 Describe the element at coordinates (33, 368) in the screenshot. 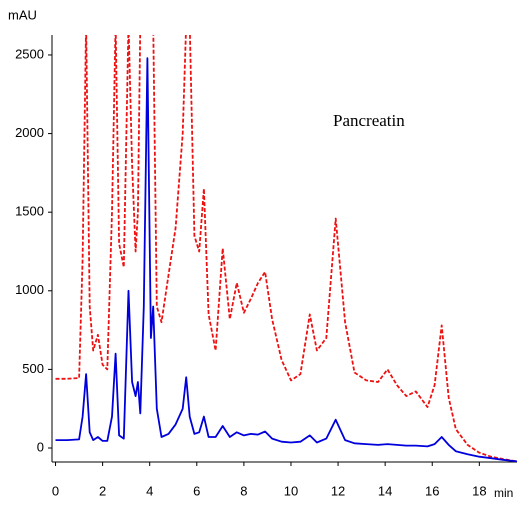

I see `y-tick-label: 500` at that location.